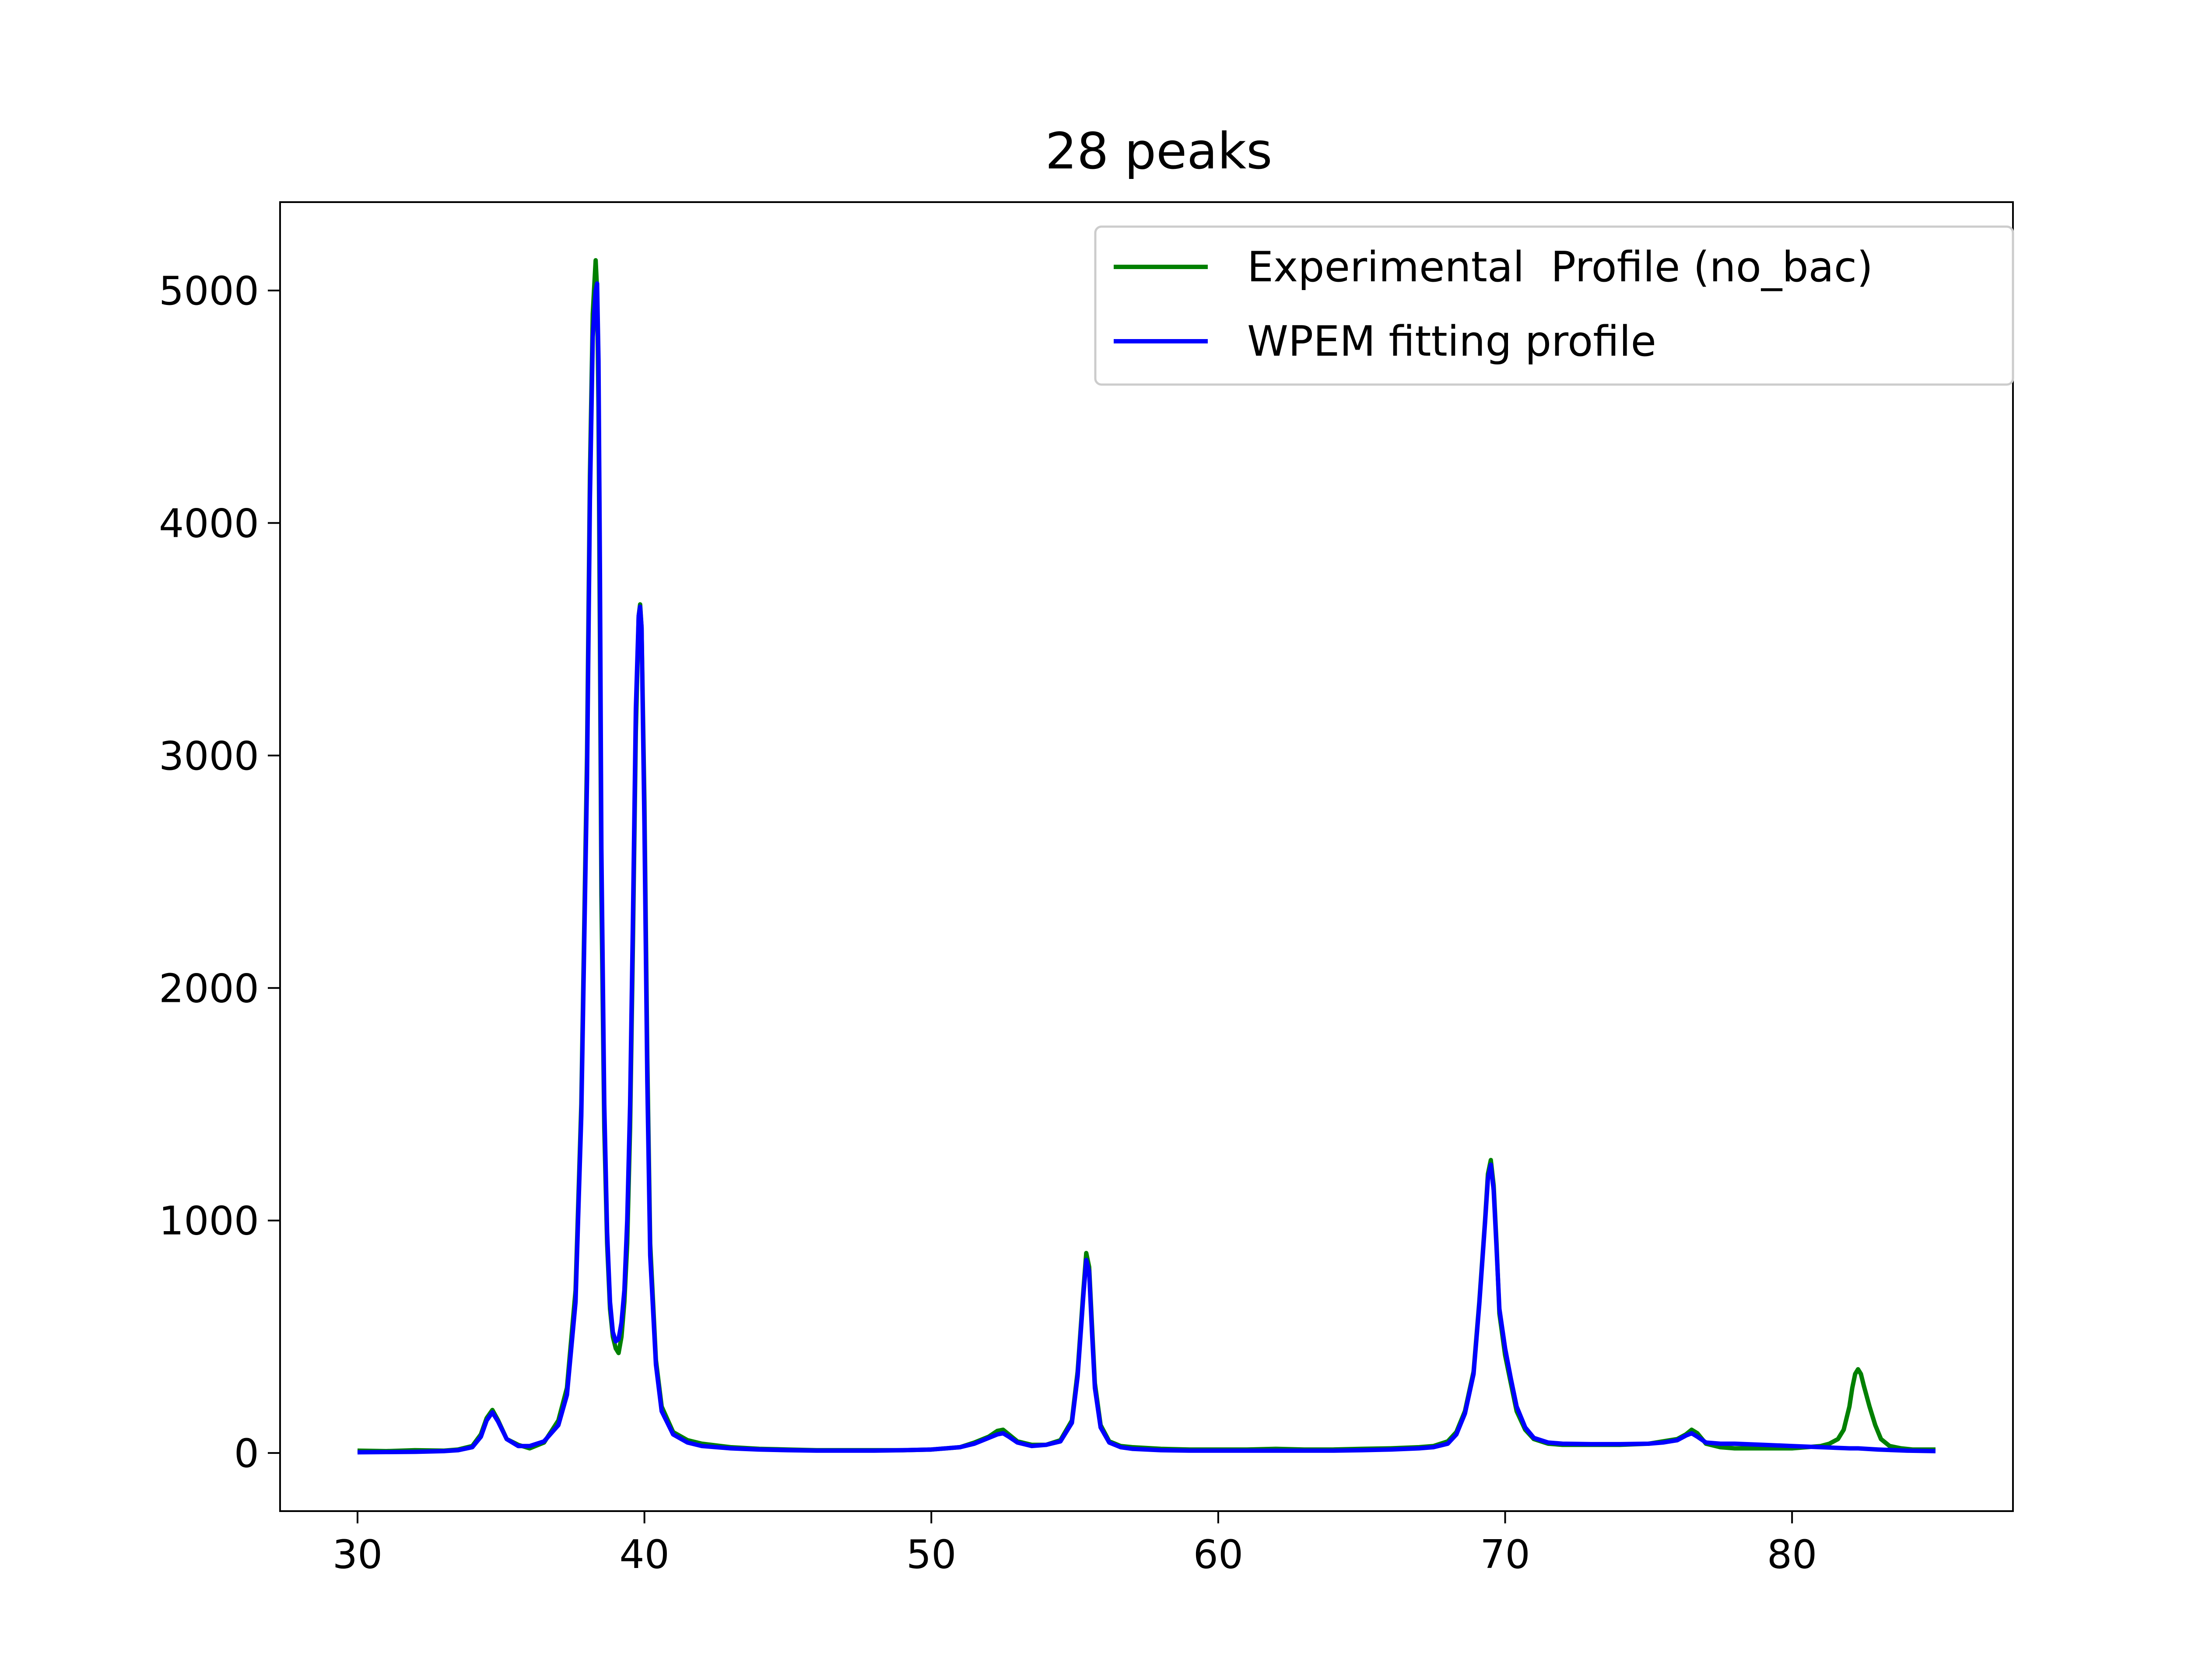  I want to click on x-tick-label: 40, so click(644, 1555).